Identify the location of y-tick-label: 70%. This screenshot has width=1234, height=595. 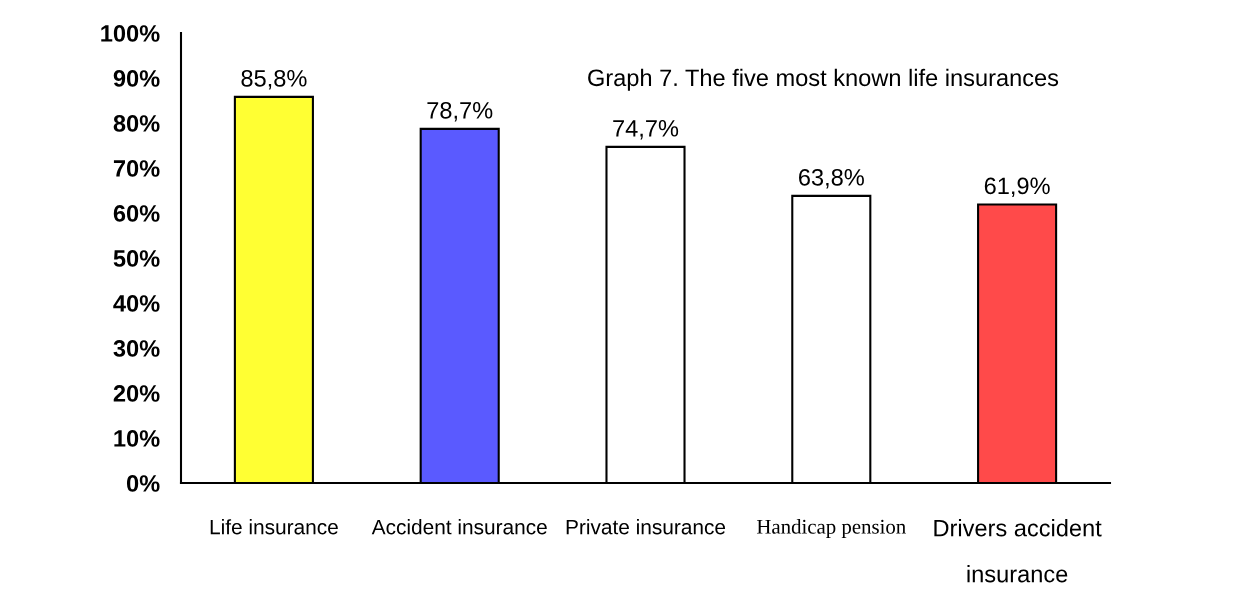
(136, 168).